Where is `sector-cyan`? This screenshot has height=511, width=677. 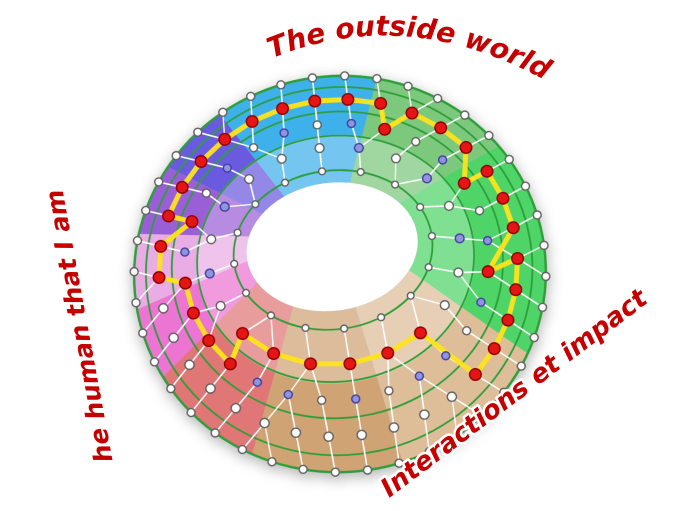 sector-cyan is located at coordinates (304, 136).